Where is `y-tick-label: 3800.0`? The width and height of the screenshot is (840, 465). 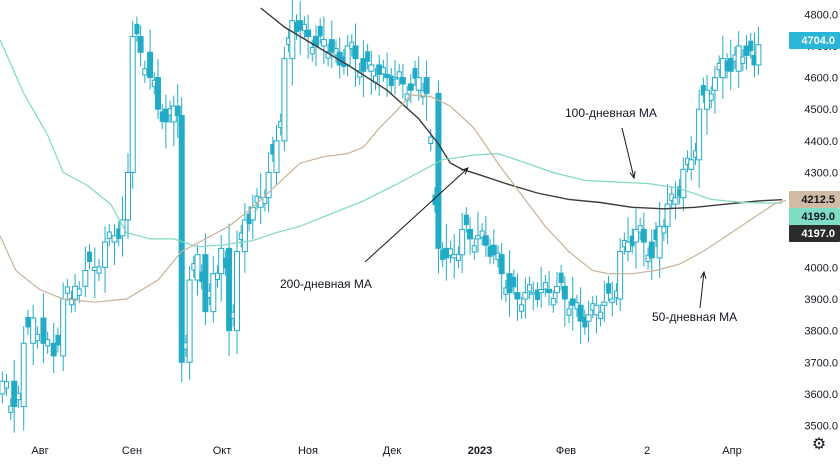
y-tick-label: 3800.0 is located at coordinates (821, 332).